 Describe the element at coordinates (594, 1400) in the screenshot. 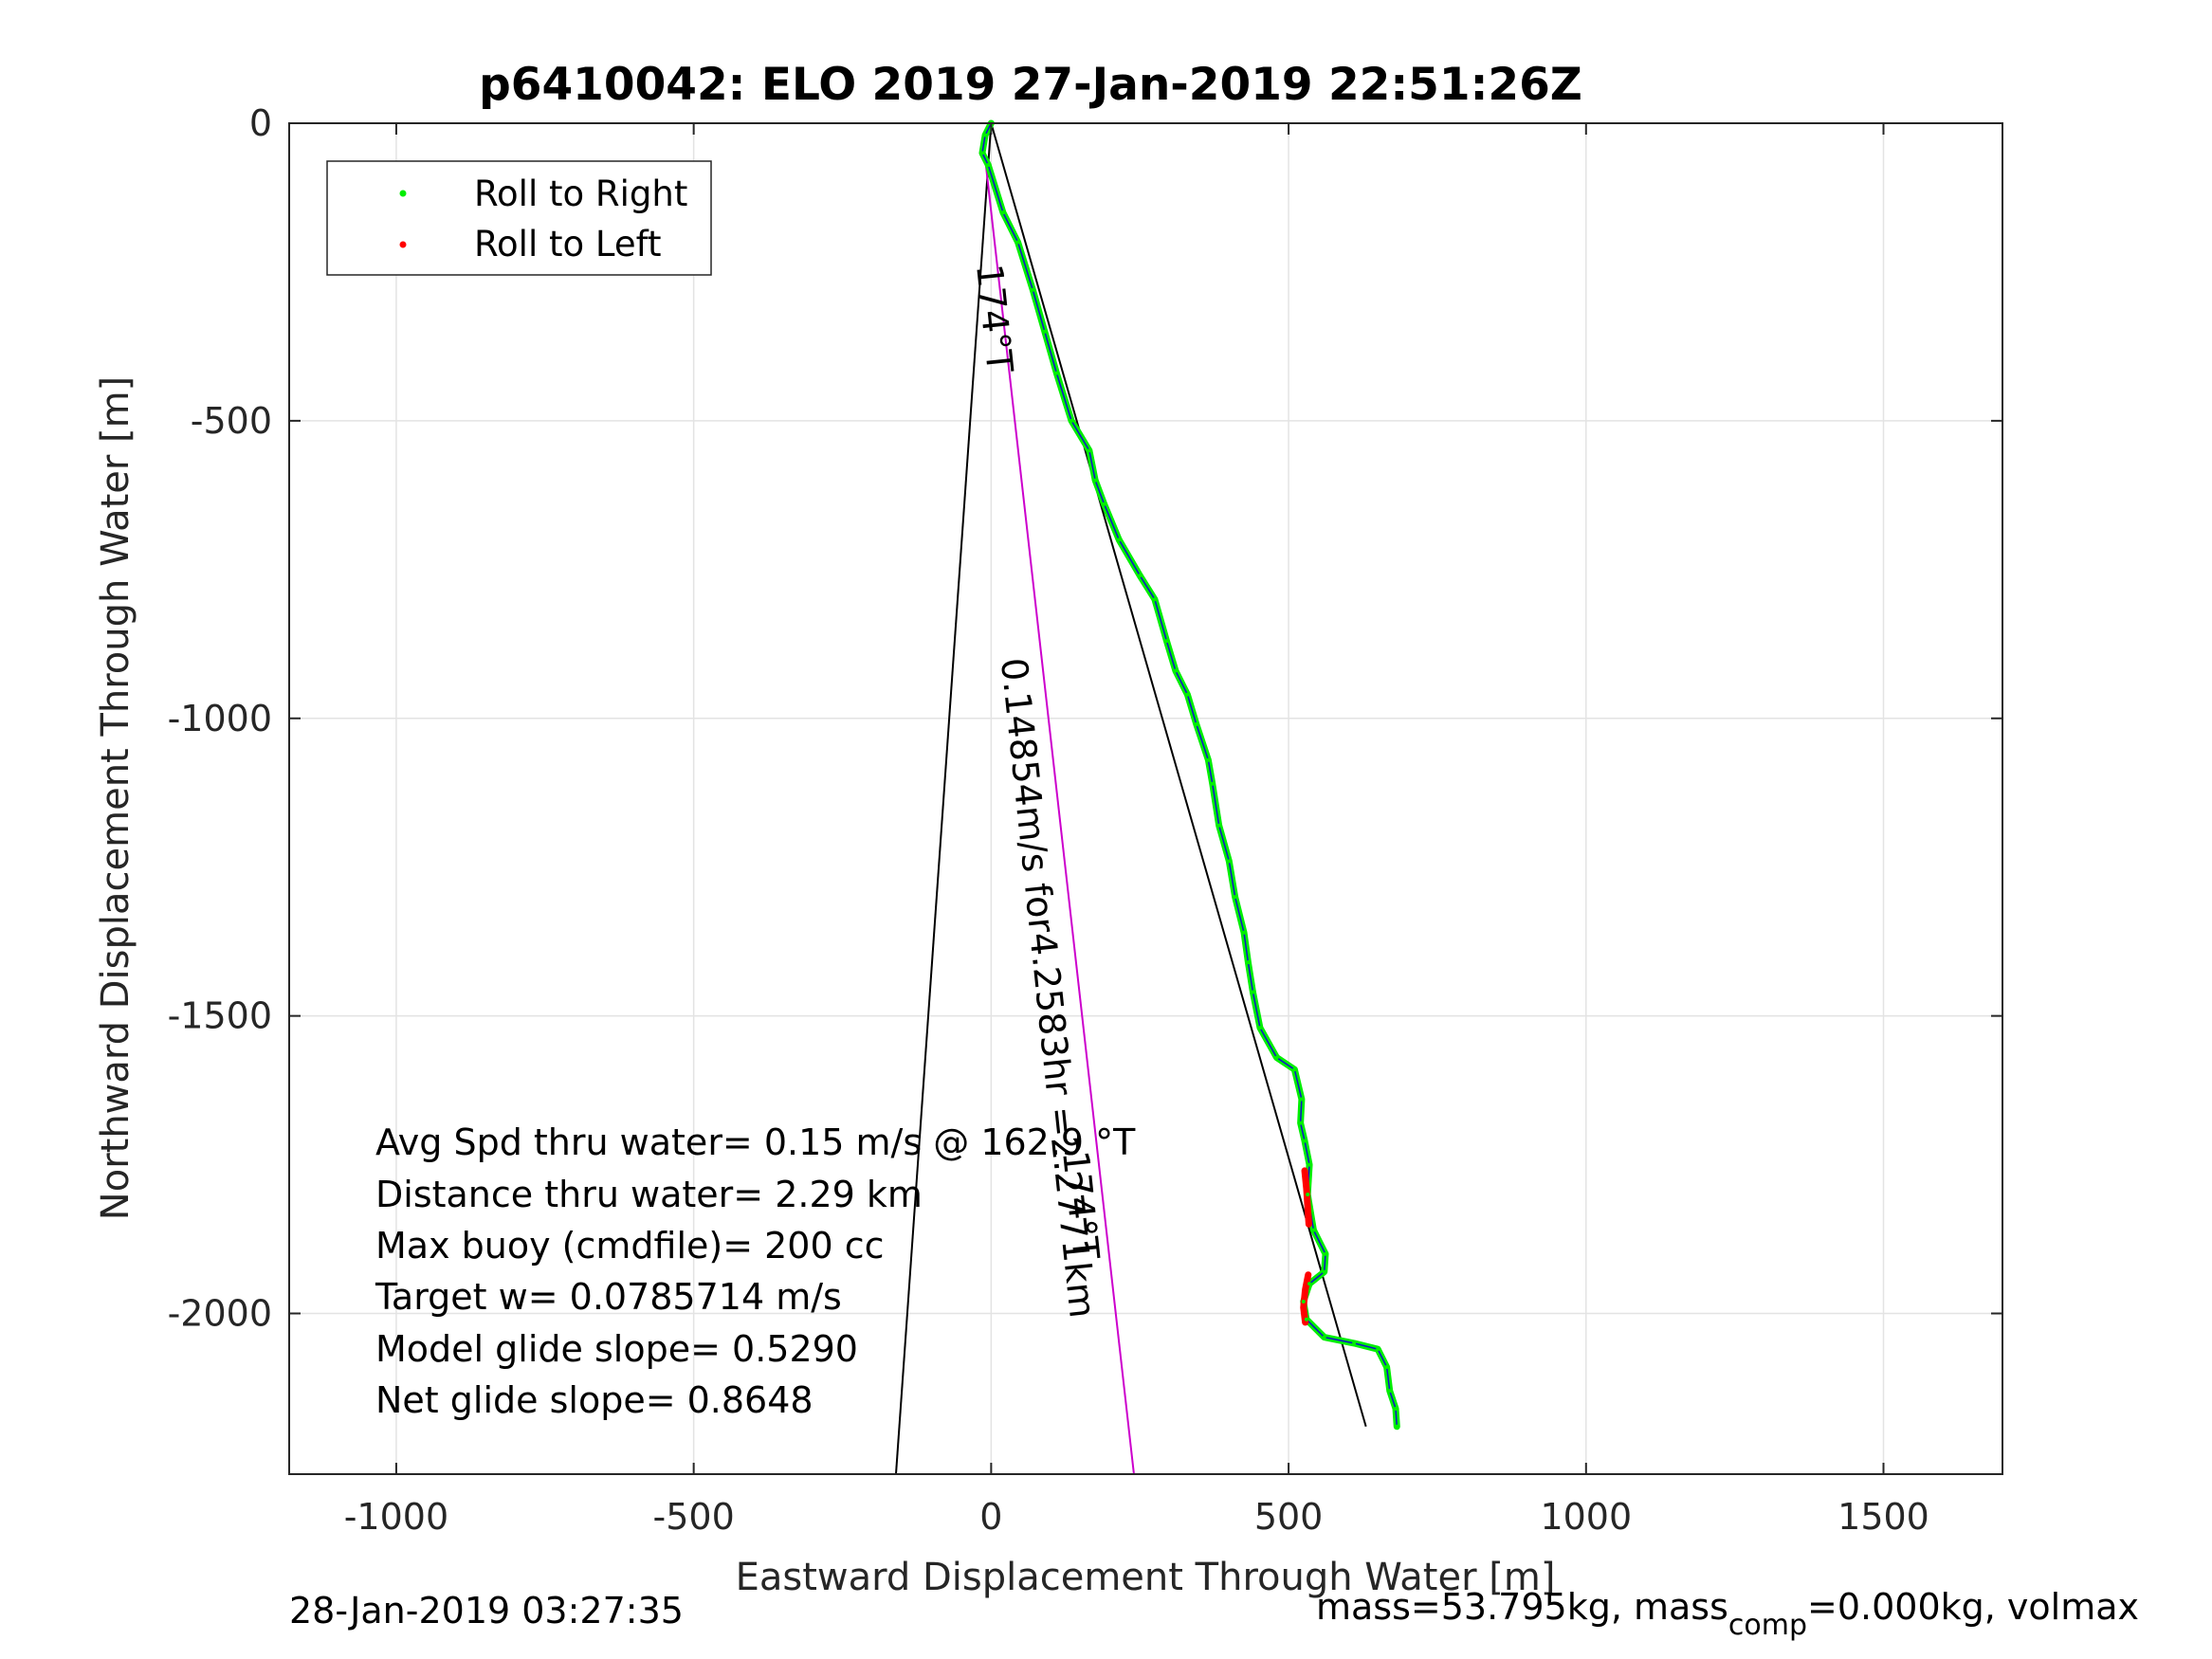

I see `stat-net-glide-slope: Net glide slope= 0.8648` at that location.